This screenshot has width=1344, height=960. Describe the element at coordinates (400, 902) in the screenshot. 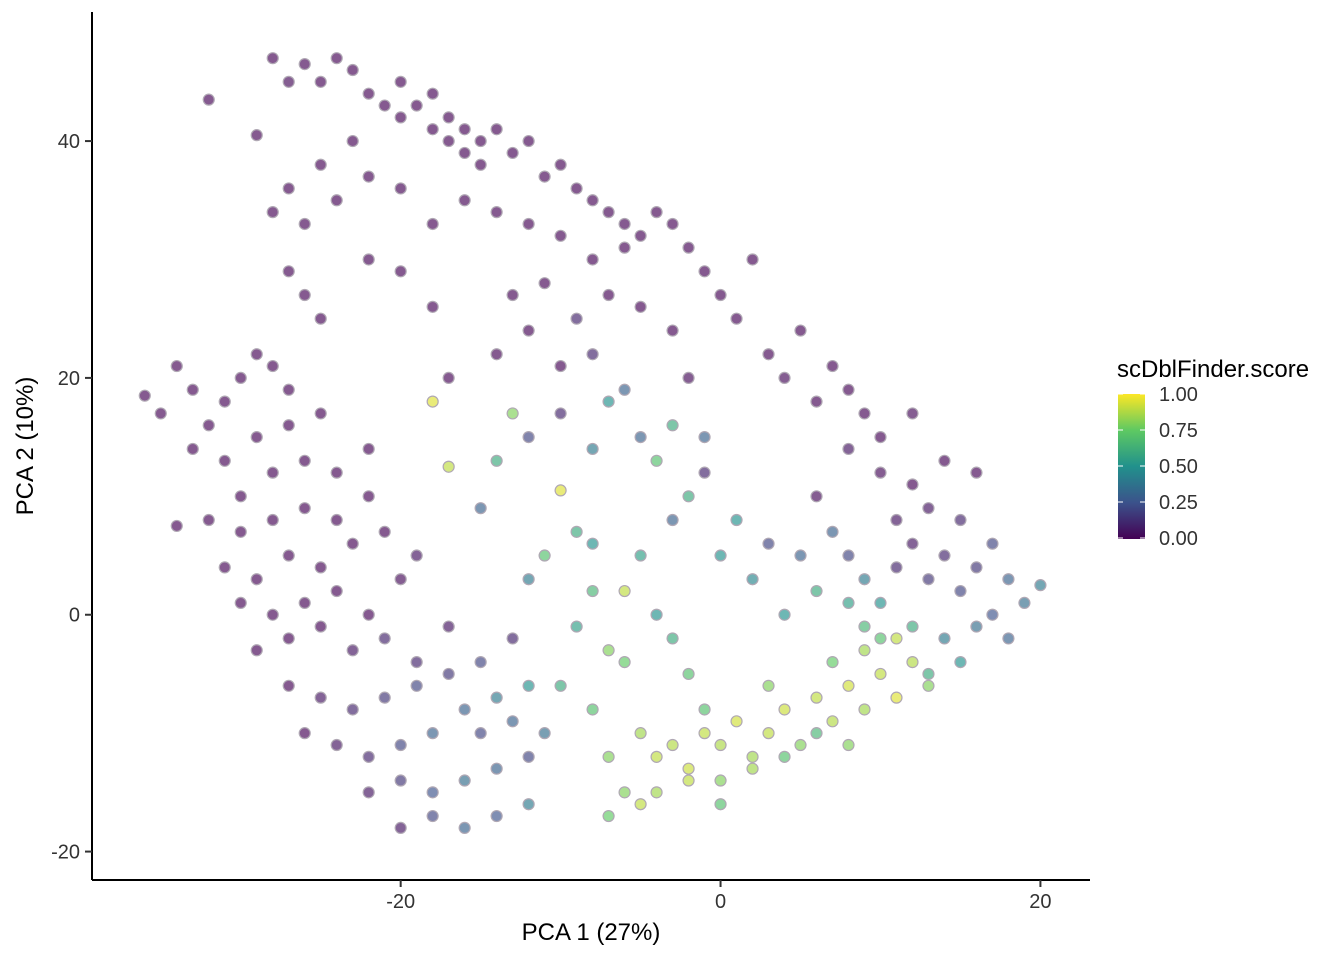

I see `x-tick-label: -20` at that location.